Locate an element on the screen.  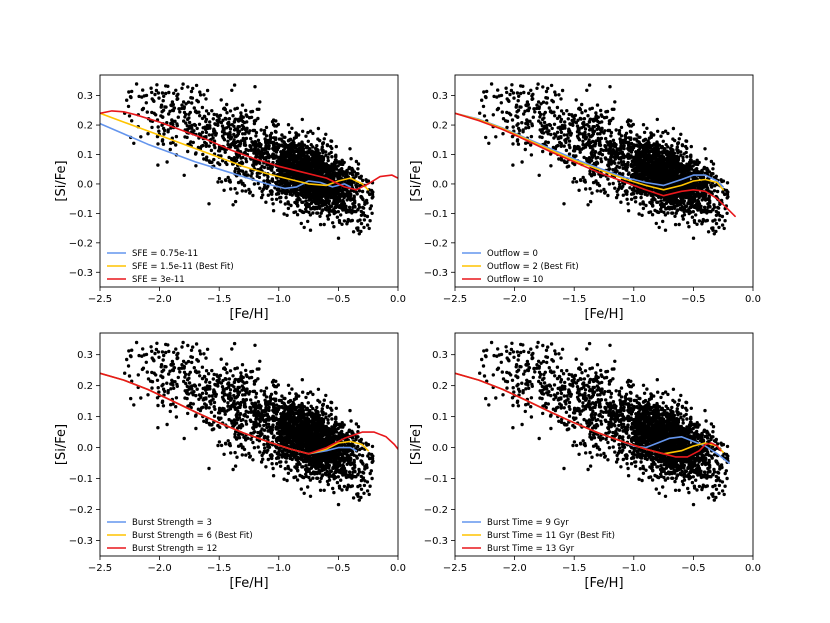
x-tick-label: 0.0 is located at coordinates (398, 299).